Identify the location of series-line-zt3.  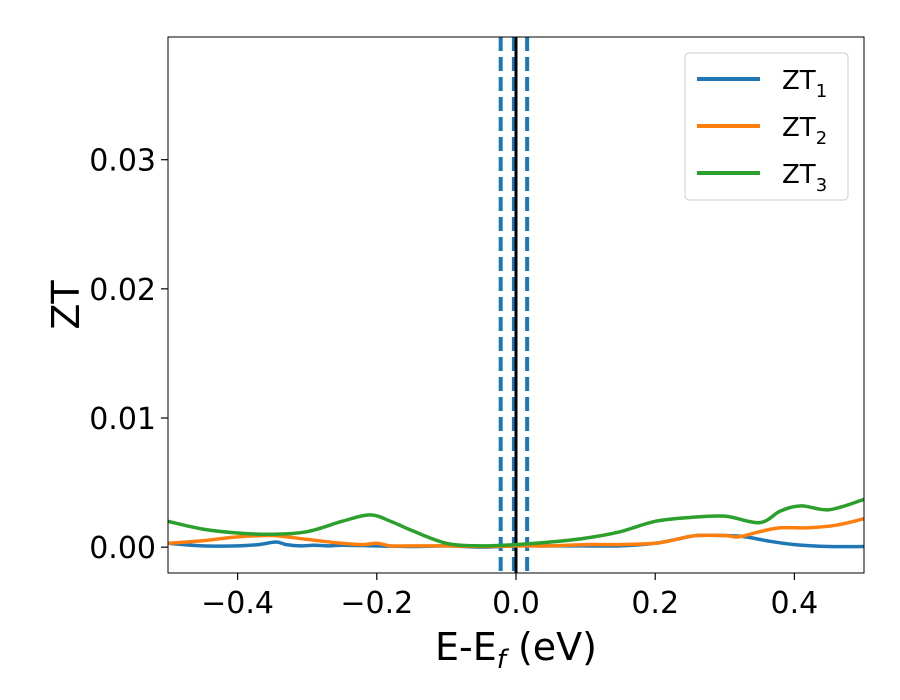
(516, 522).